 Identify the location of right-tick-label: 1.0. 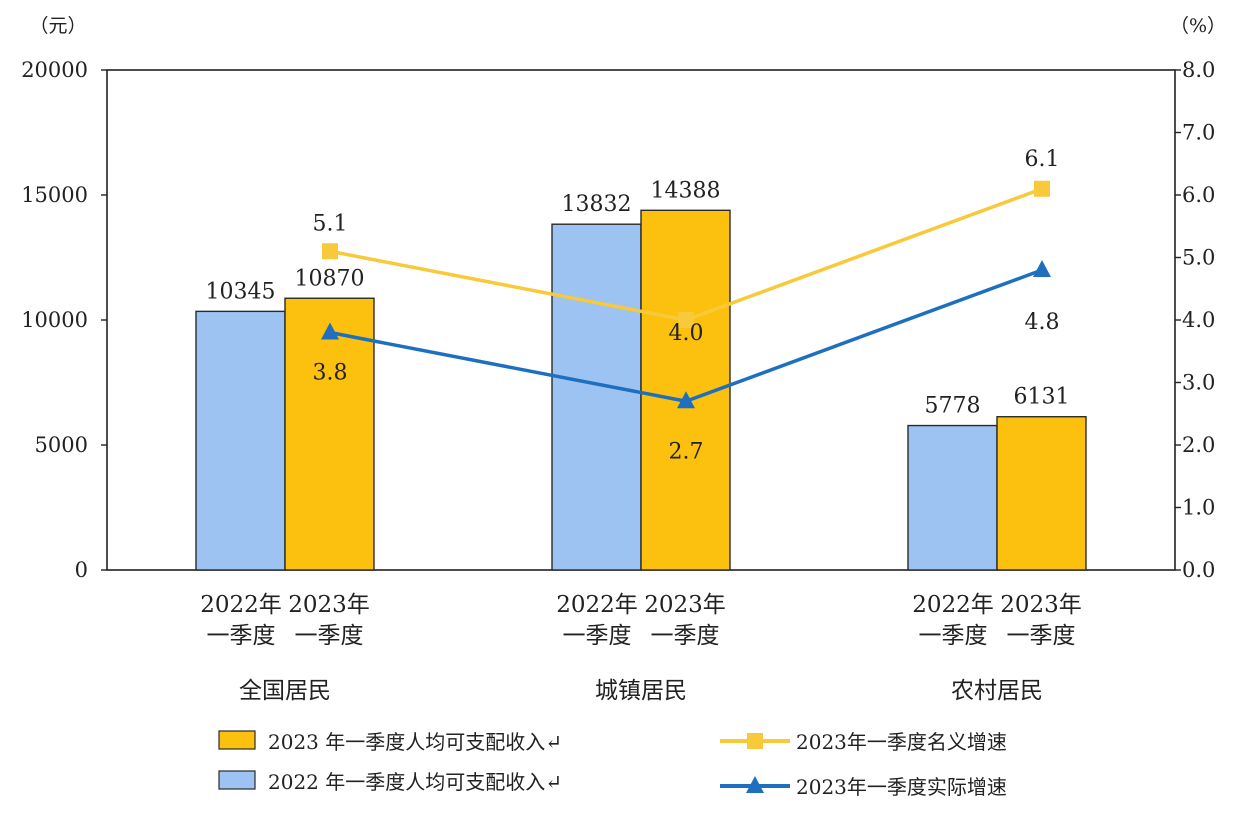
(1198, 508).